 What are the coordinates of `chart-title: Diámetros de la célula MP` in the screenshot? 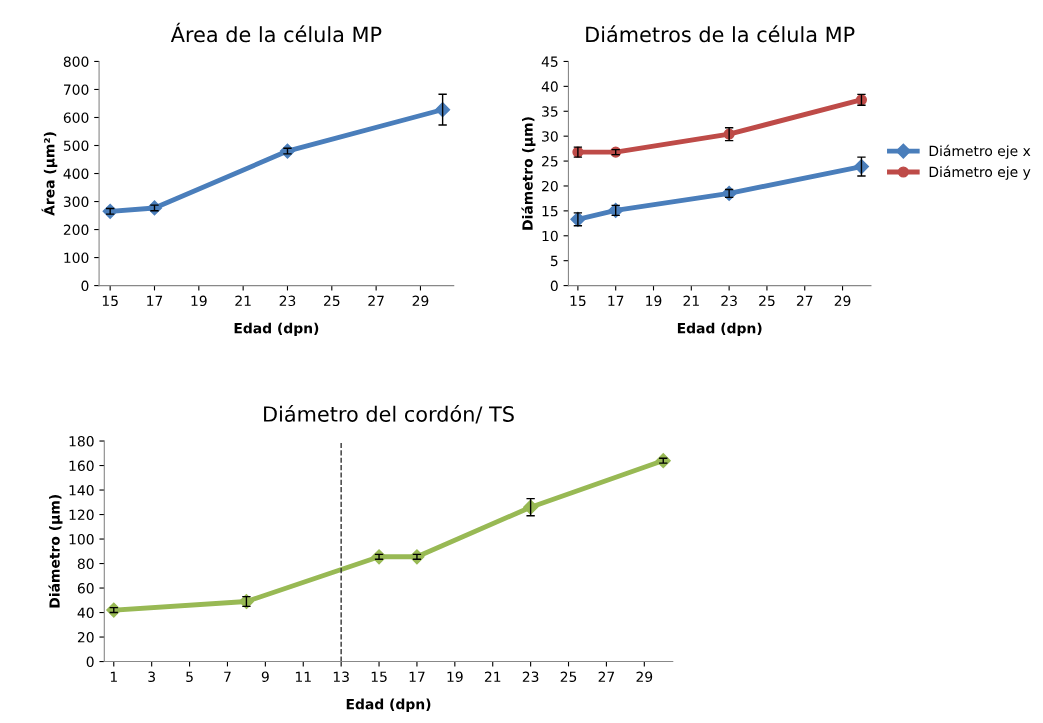 It's located at (720, 34).